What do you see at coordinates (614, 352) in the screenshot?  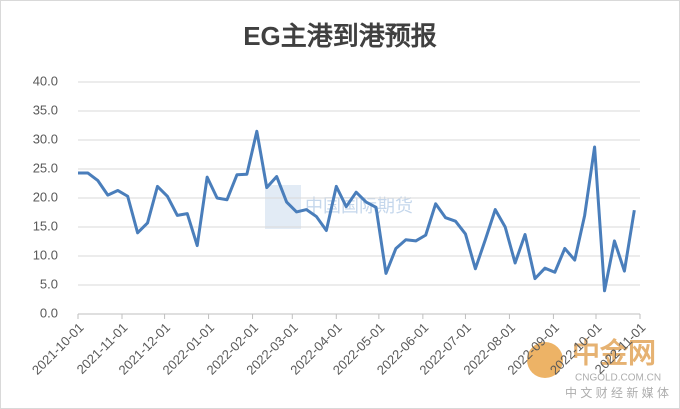 I see `watermark: 中金网` at bounding box center [614, 352].